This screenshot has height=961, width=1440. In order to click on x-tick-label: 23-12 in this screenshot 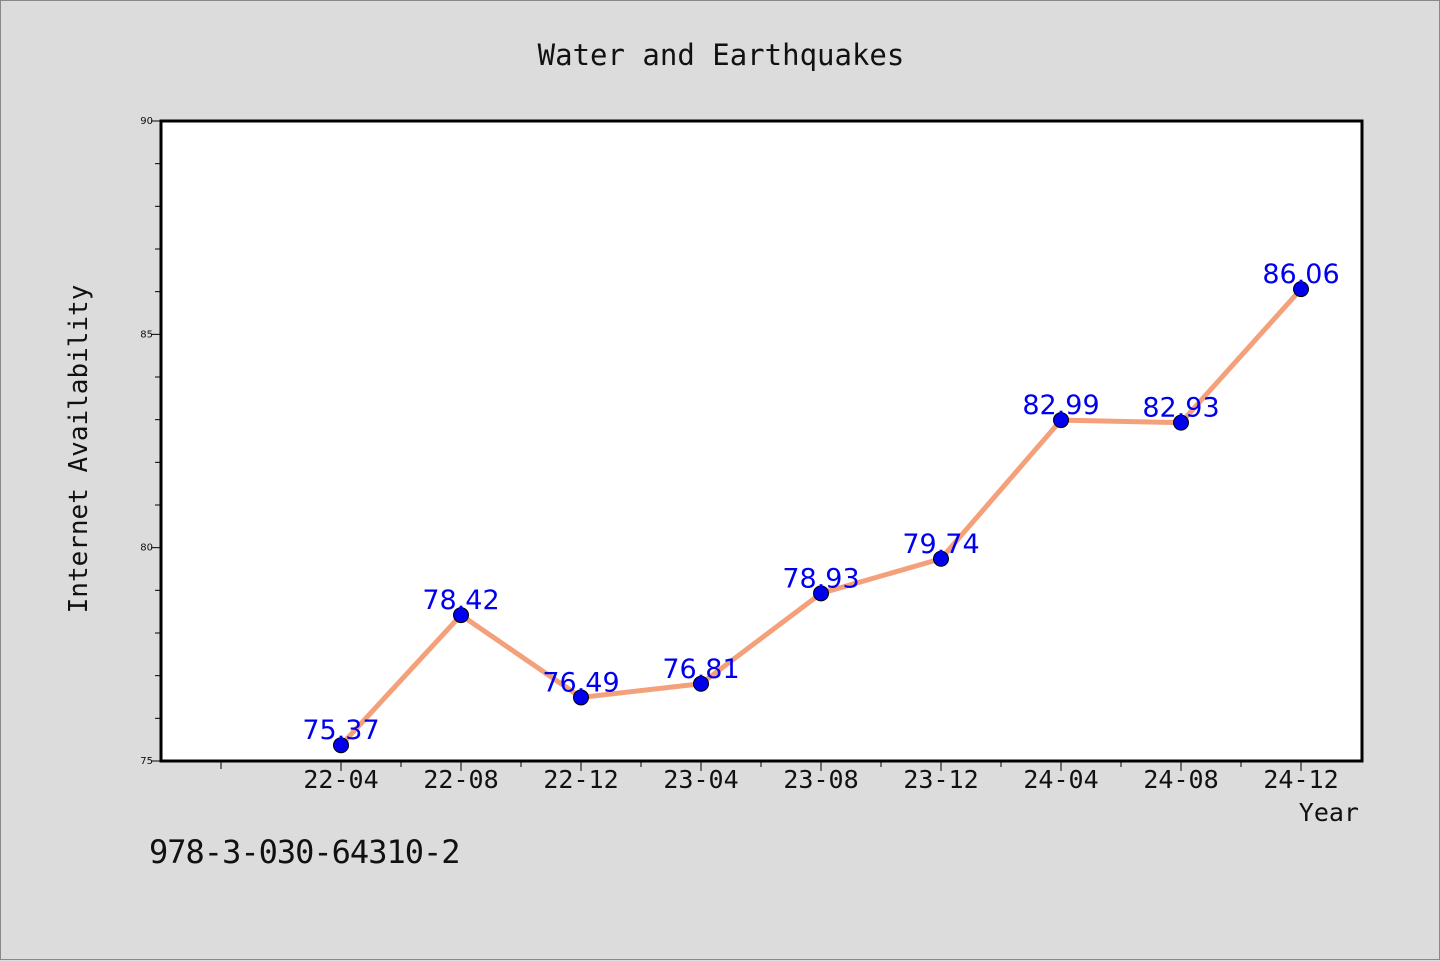, I will do `click(940, 779)`.